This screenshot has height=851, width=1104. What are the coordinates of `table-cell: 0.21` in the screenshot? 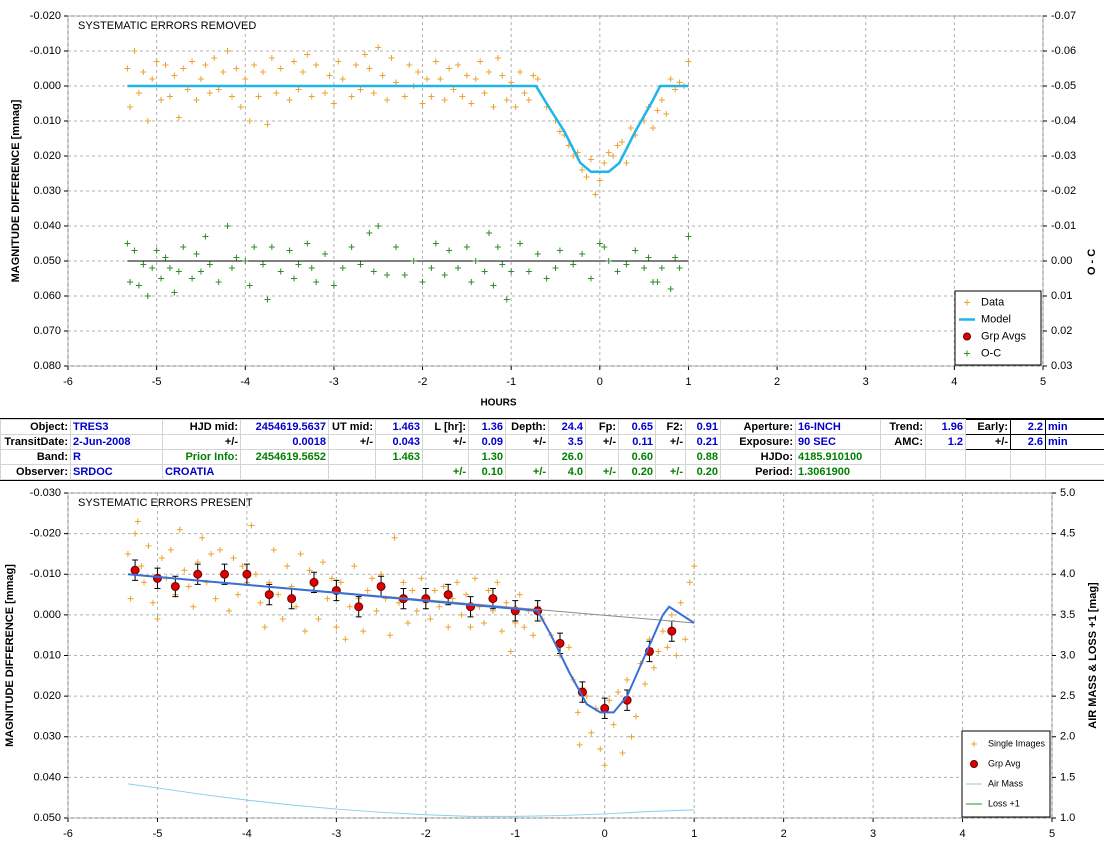 It's located at (703, 442).